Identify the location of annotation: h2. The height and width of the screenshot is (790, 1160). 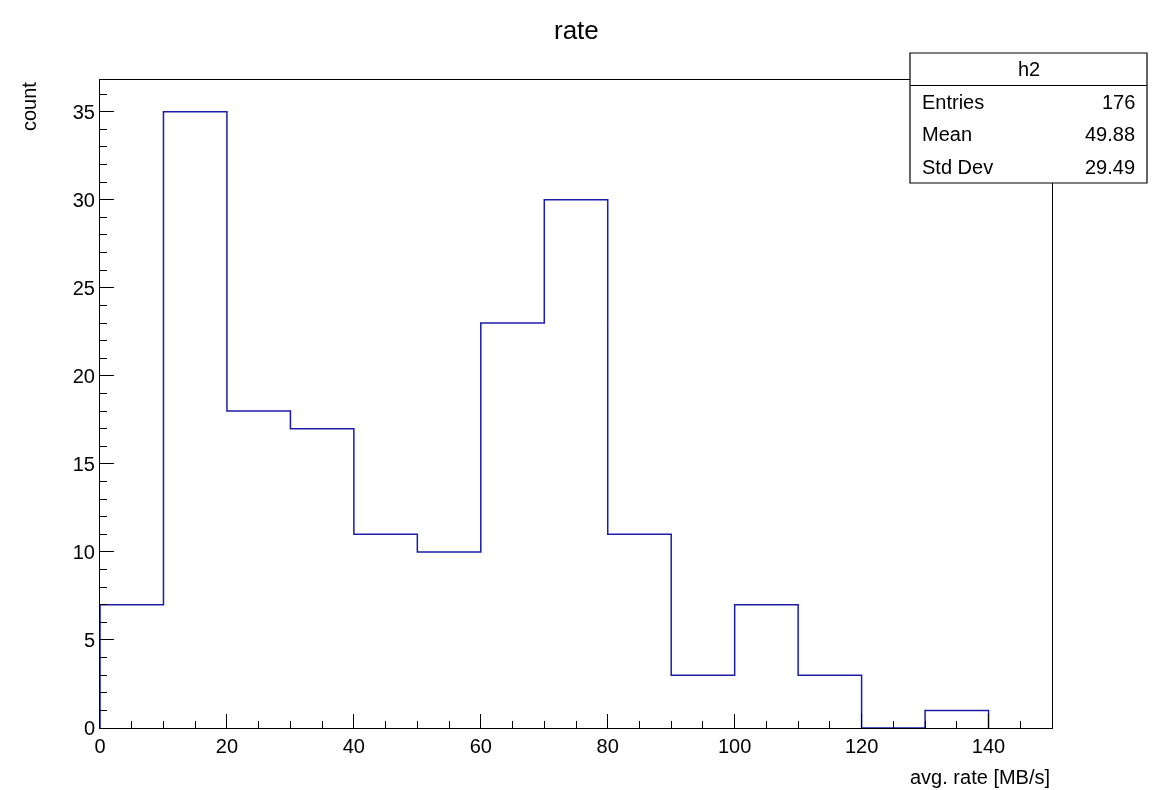
(1029, 69).